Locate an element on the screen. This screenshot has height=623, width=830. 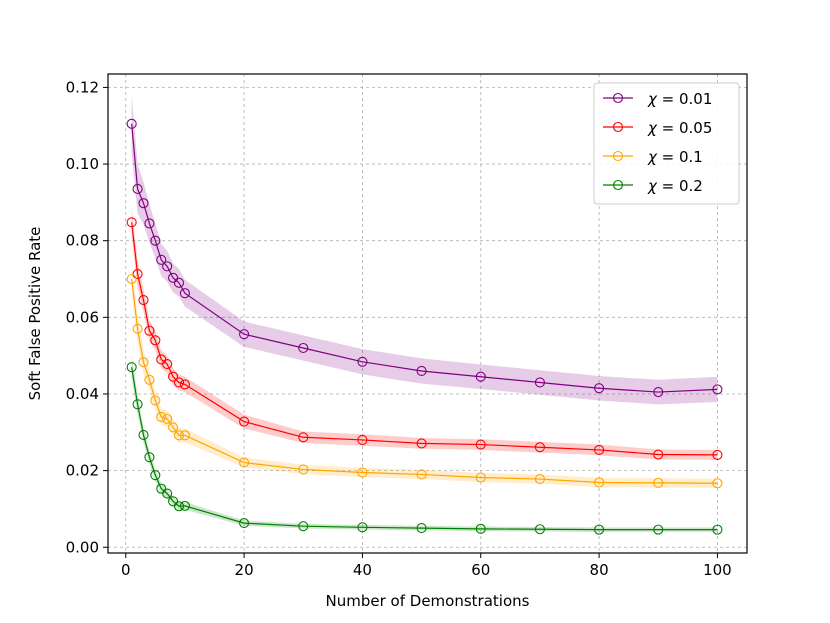
legend-entry: χ = 0.1 is located at coordinates (653, 157).